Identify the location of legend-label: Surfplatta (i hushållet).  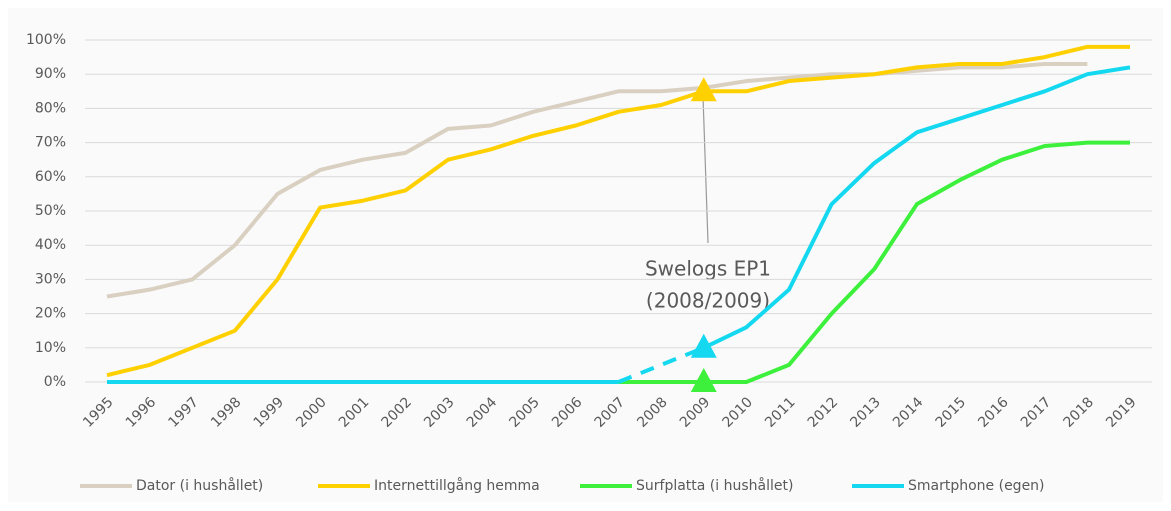
(714, 485).